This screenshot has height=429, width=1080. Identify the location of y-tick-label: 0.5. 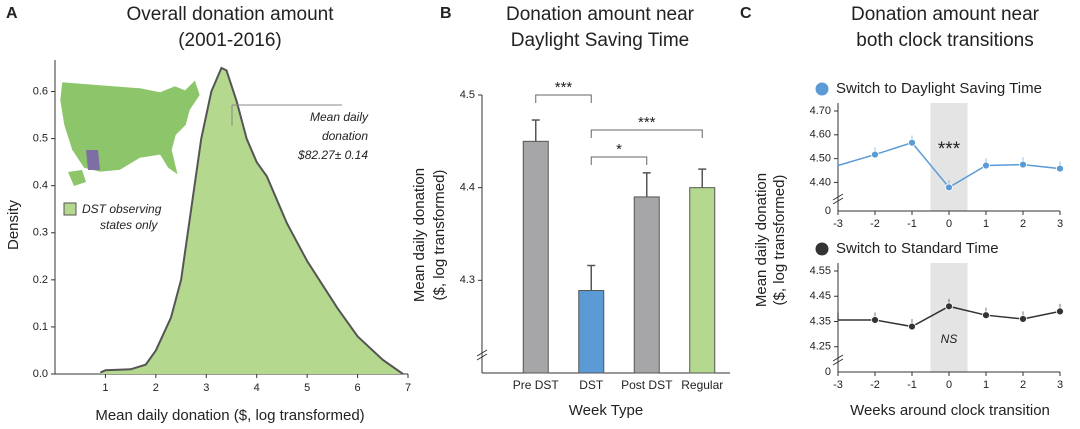
(40, 139).